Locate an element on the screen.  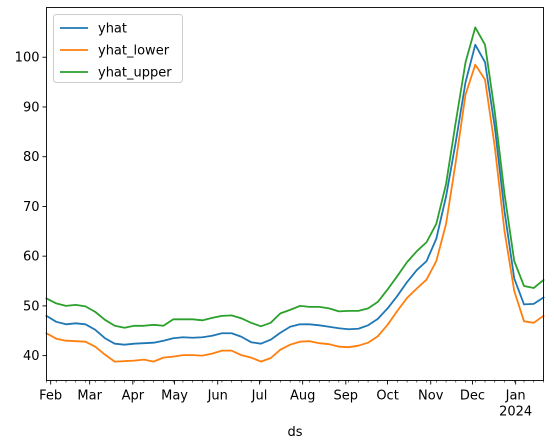
x-tick-label: Feb is located at coordinates (50, 396).